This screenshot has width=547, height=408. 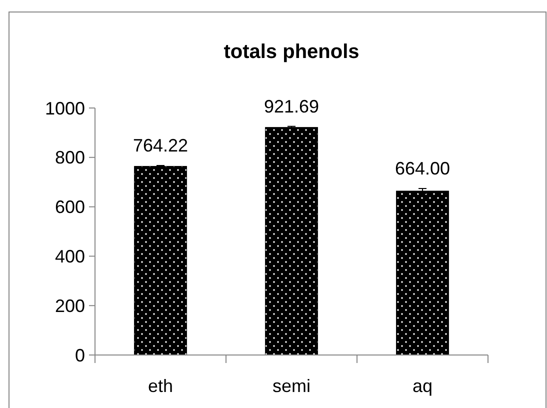 I want to click on x-tick-label: aq, so click(x=422, y=386).